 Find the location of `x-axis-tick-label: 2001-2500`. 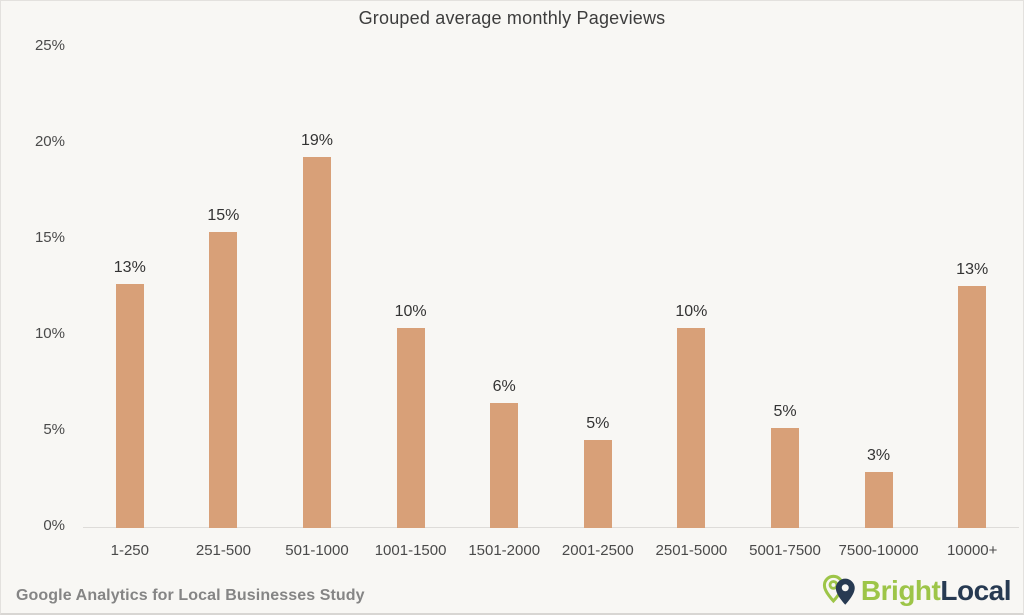

x-axis-tick-label: 2001-2500 is located at coordinates (597, 550).